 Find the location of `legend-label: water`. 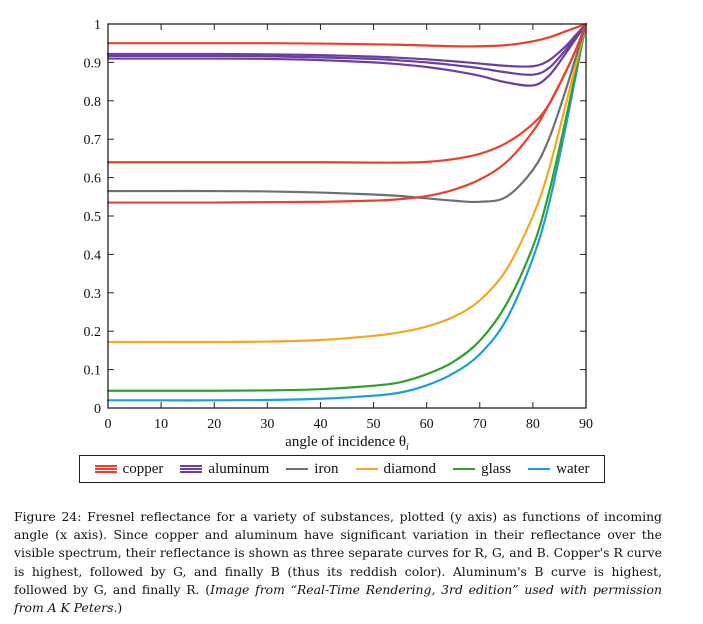

legend-label: water is located at coordinates (573, 468).